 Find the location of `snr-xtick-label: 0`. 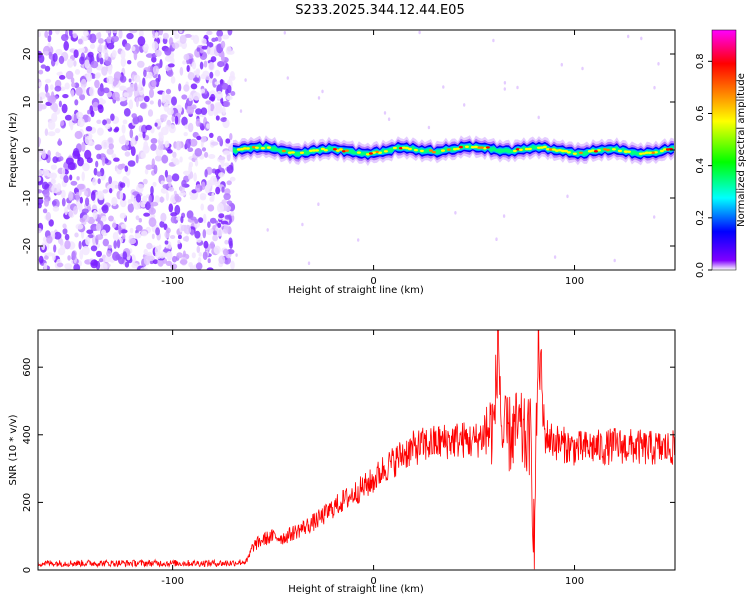

snr-xtick-label: 0 is located at coordinates (373, 581).